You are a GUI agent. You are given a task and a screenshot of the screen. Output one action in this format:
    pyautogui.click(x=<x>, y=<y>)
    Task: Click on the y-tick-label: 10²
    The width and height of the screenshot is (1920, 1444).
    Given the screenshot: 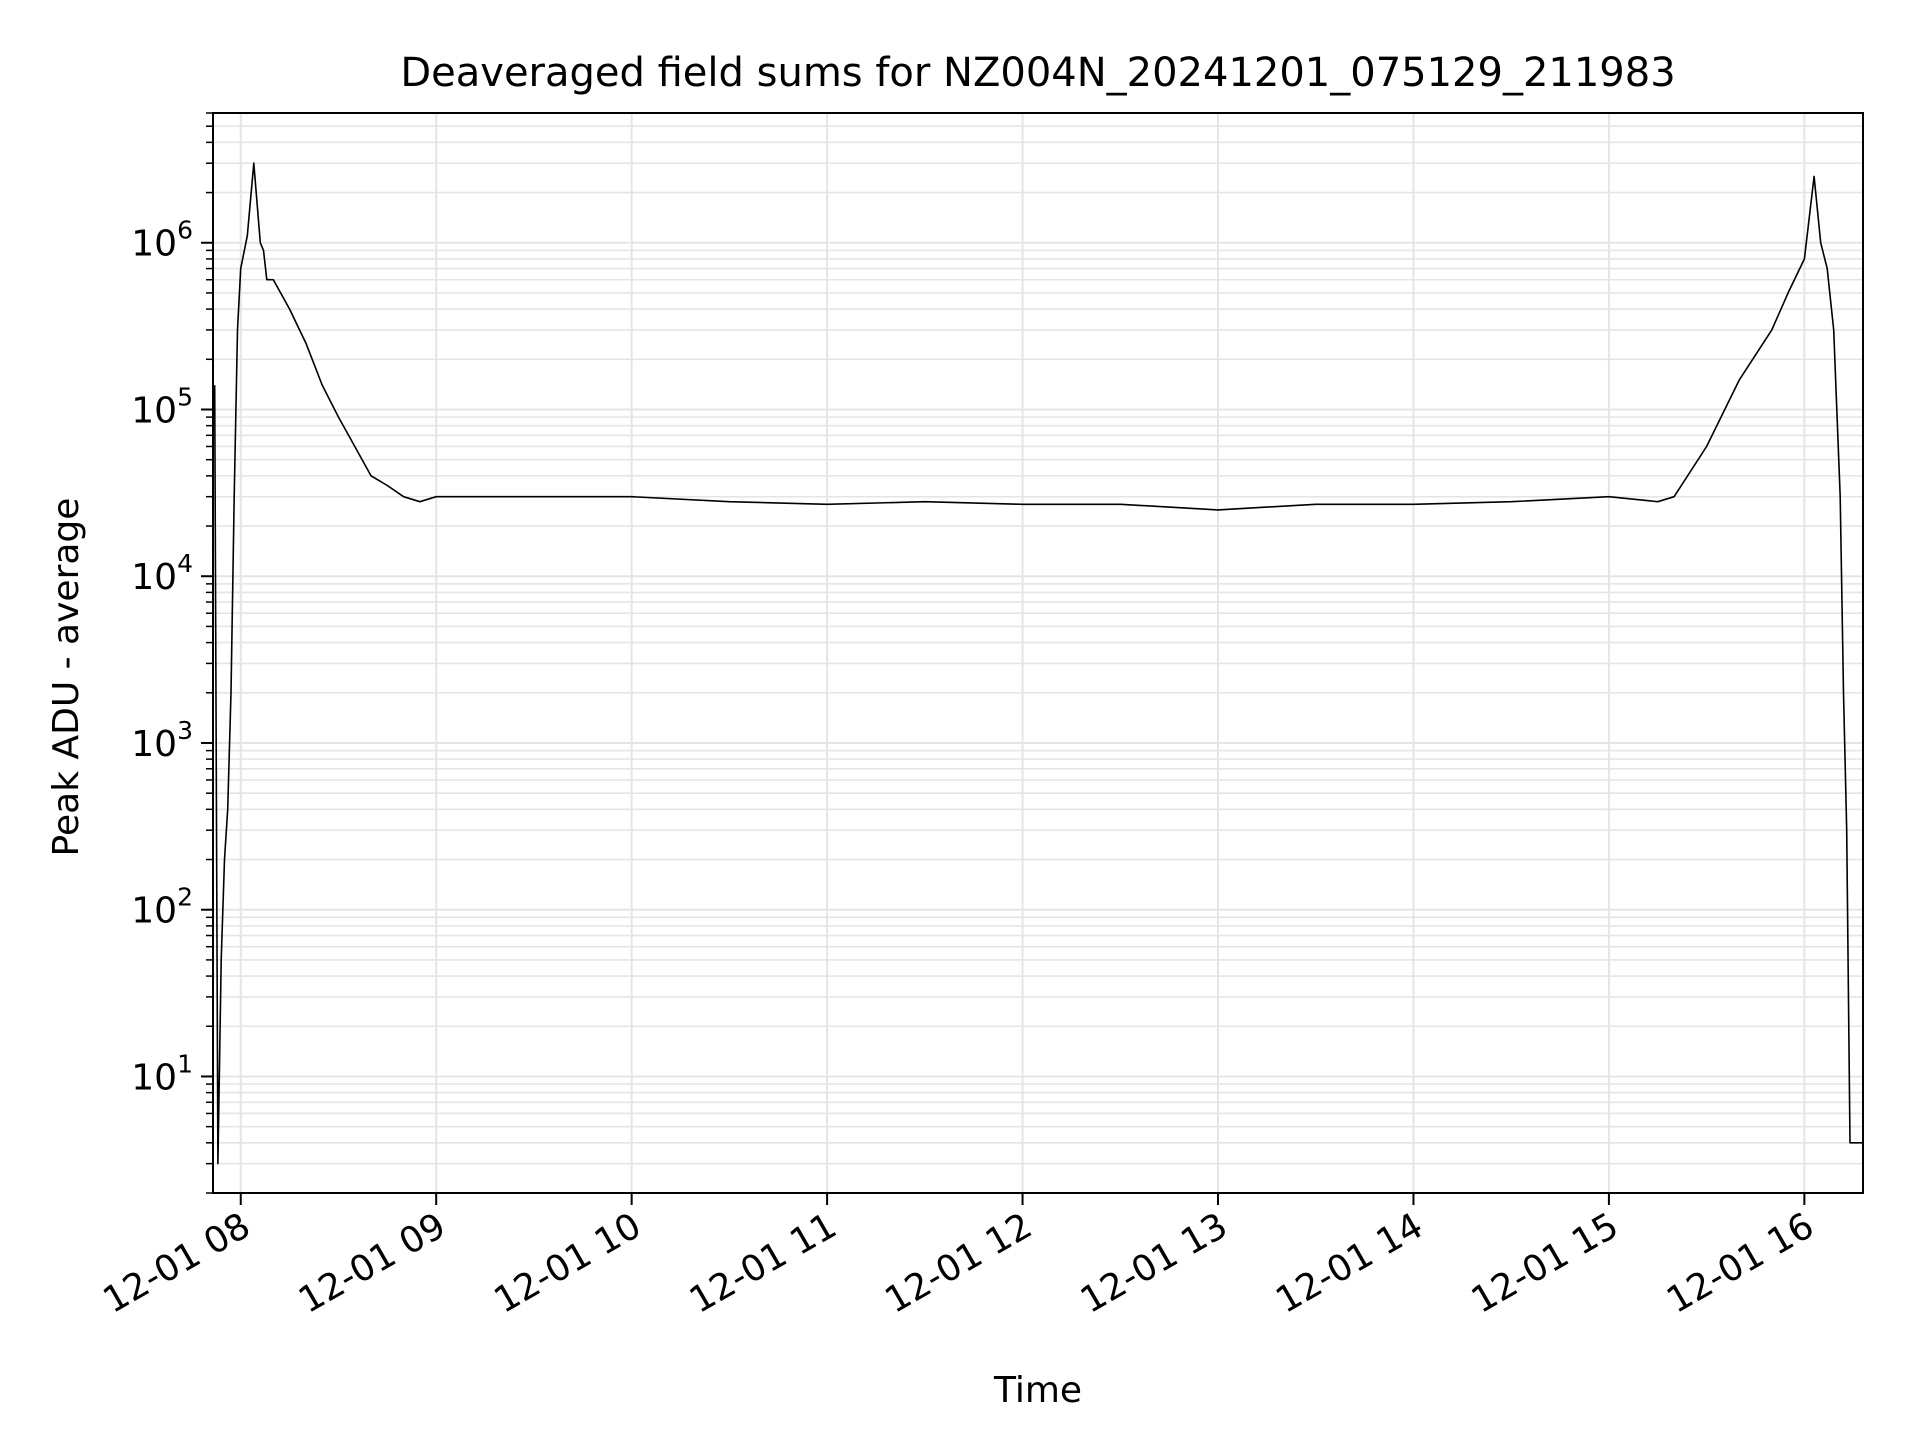 What is the action you would take?
    pyautogui.click(x=162, y=907)
    